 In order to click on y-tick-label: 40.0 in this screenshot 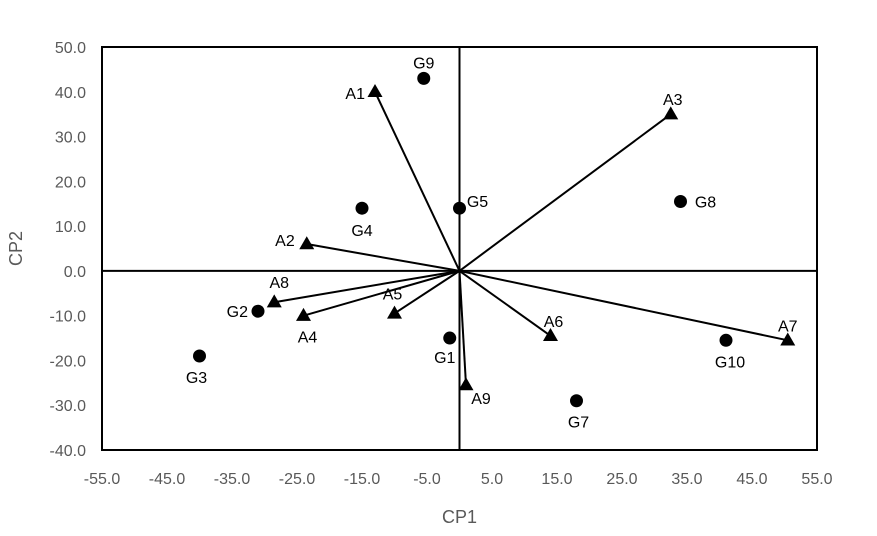, I will do `click(70, 93)`.